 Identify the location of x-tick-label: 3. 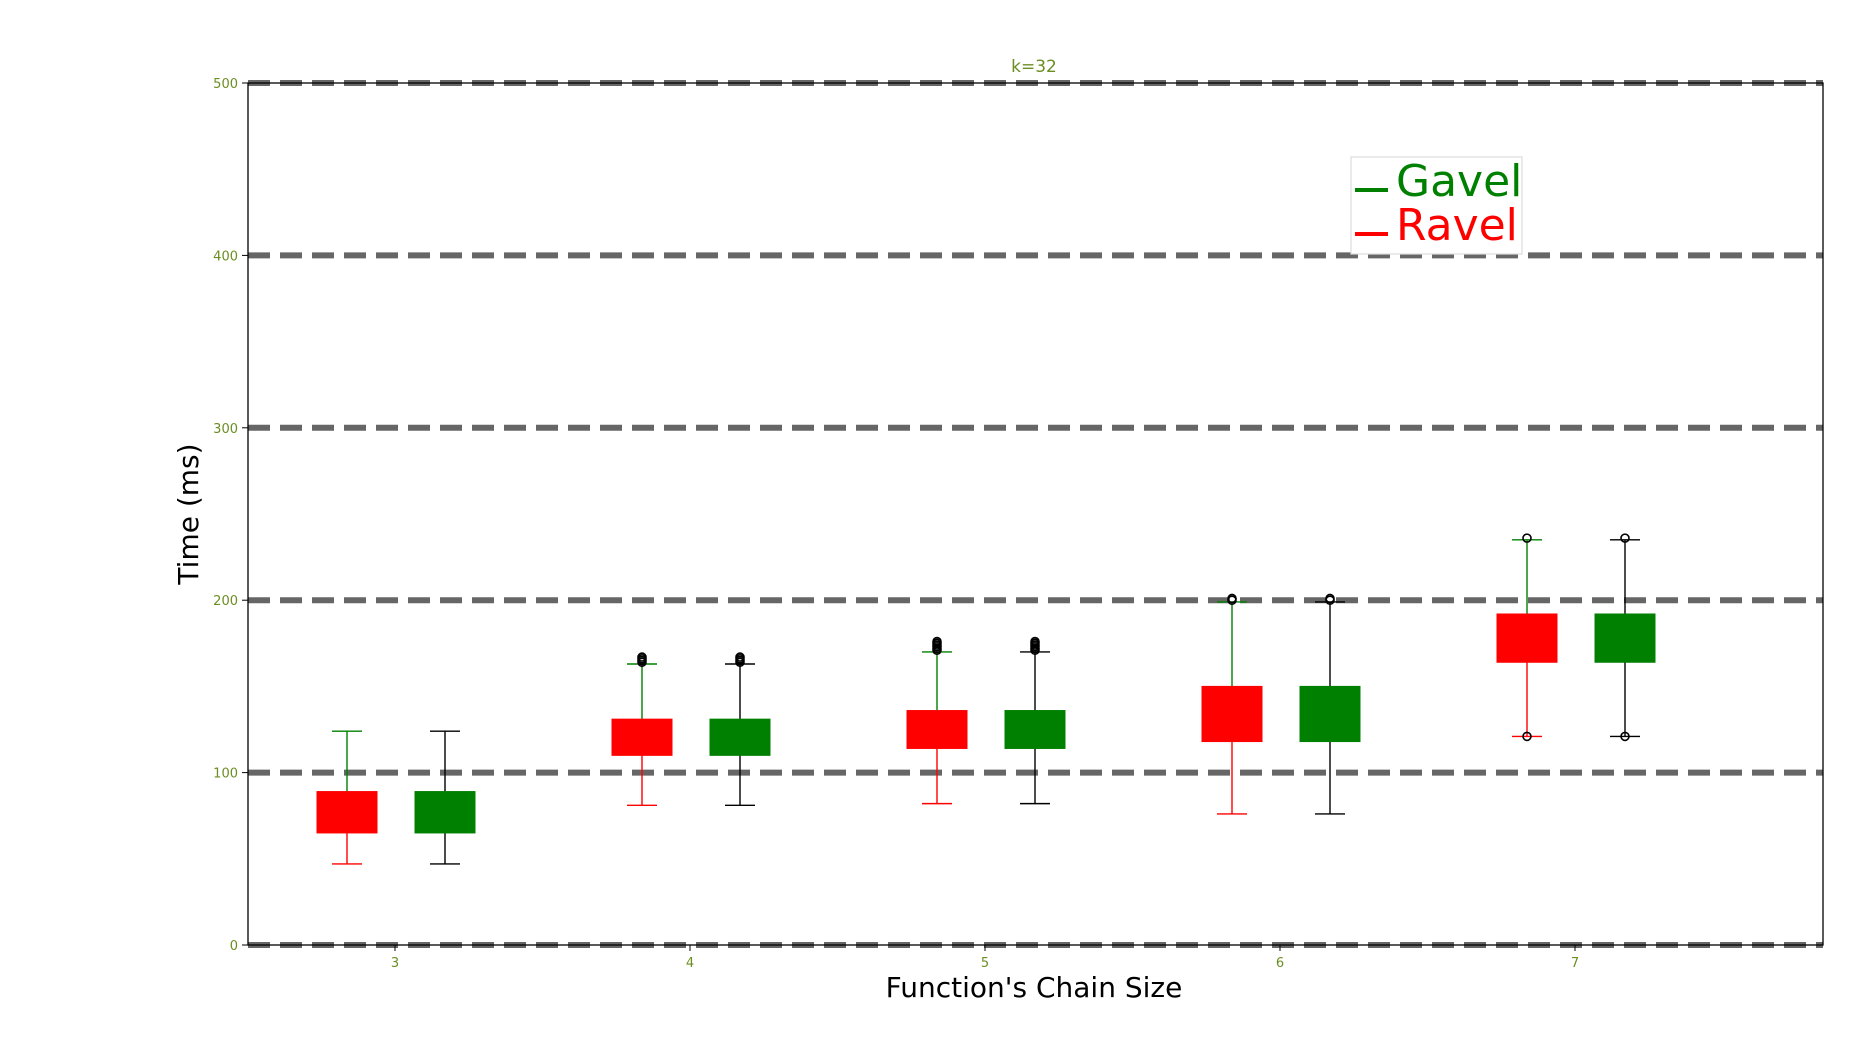
(395, 963).